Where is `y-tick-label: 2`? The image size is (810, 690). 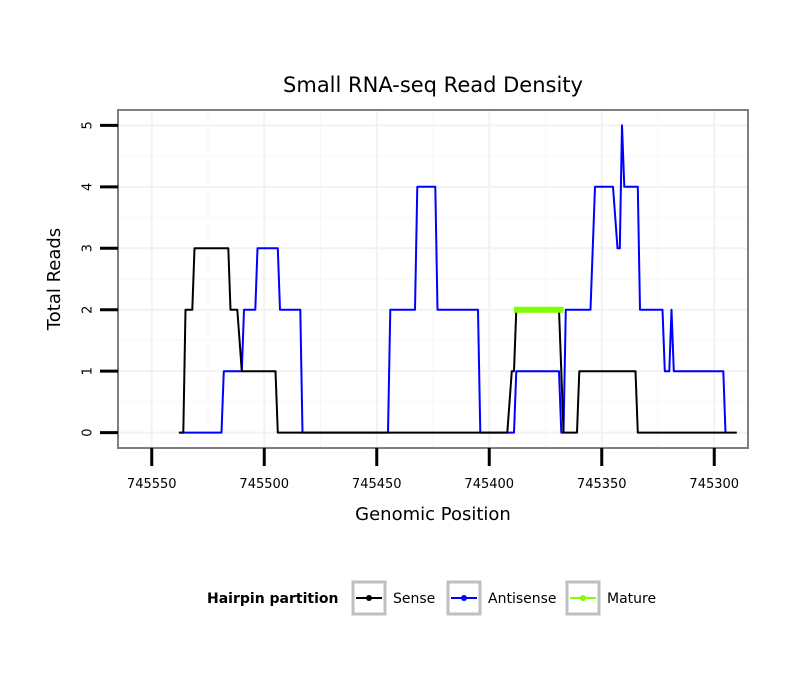 y-tick-label: 2 is located at coordinates (88, 310).